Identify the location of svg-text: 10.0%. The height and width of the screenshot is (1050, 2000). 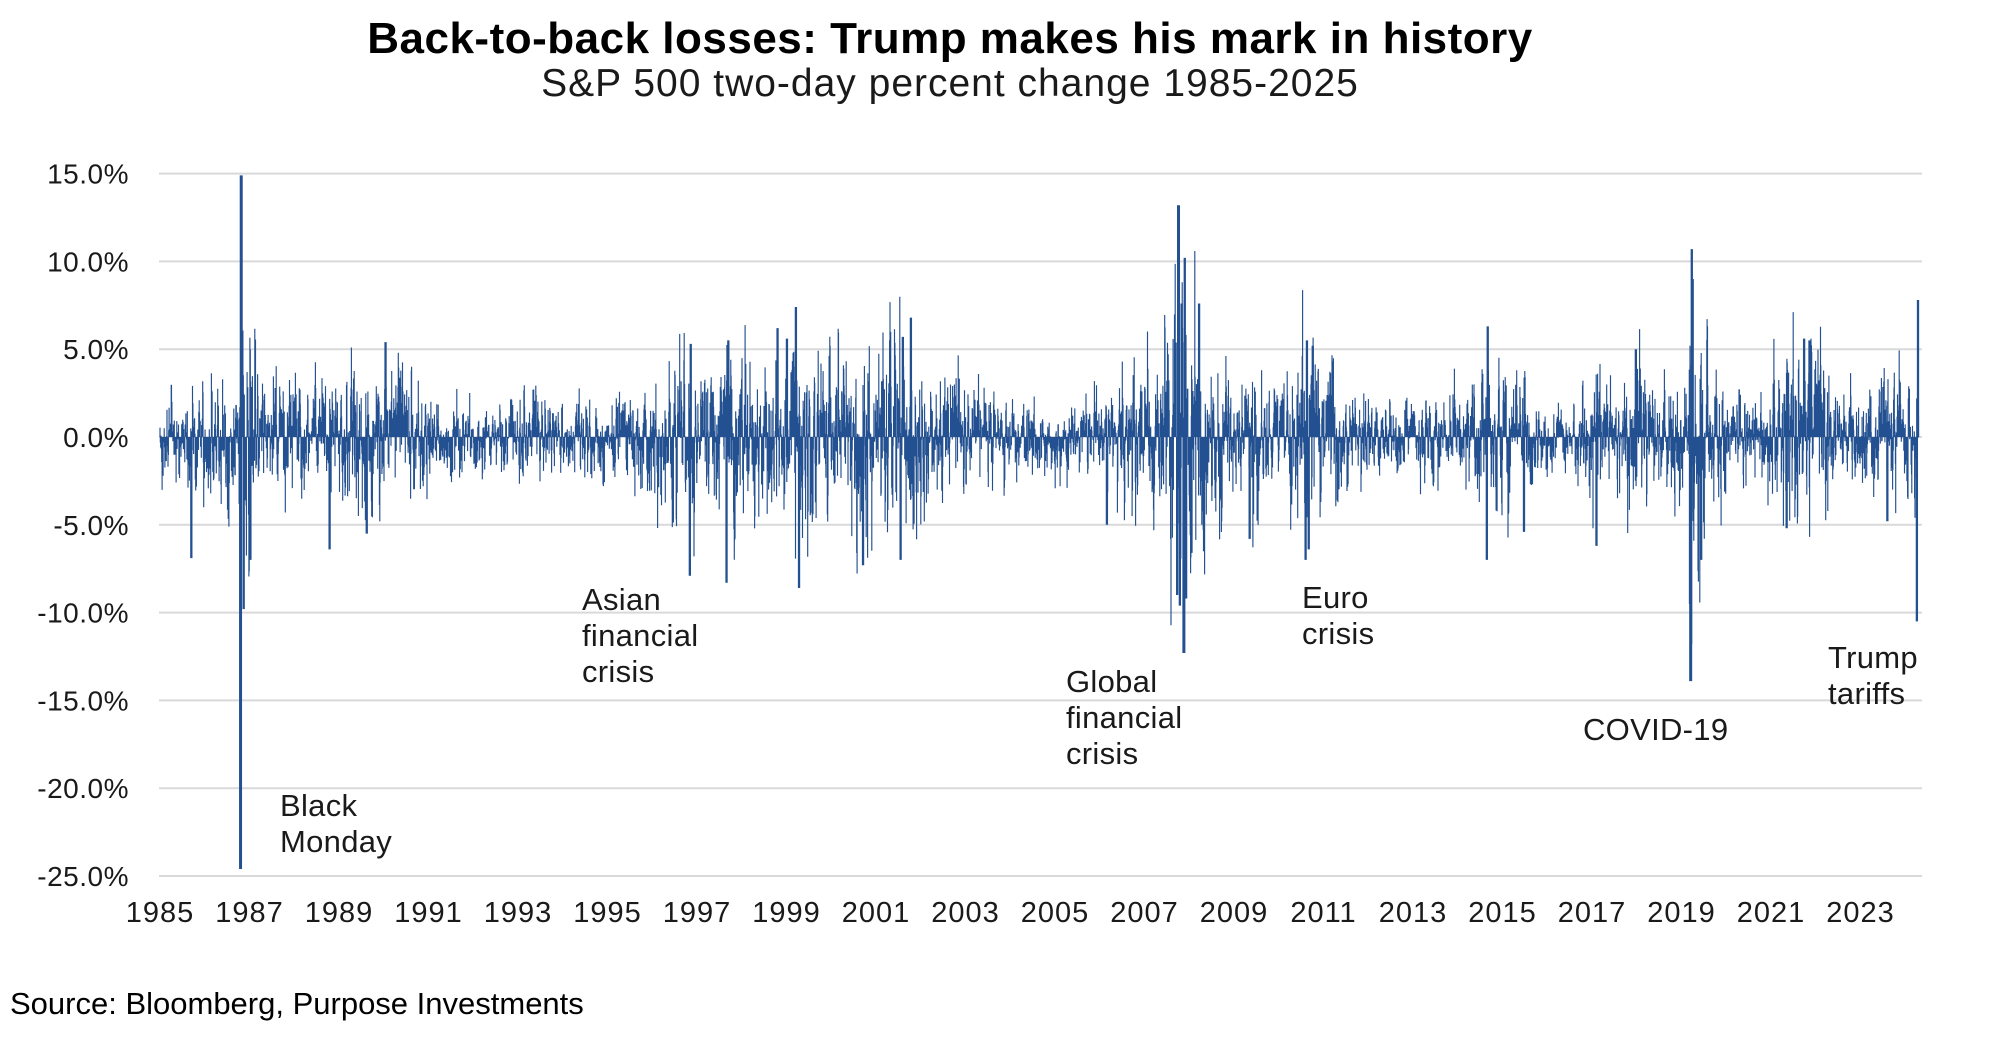
(88, 261).